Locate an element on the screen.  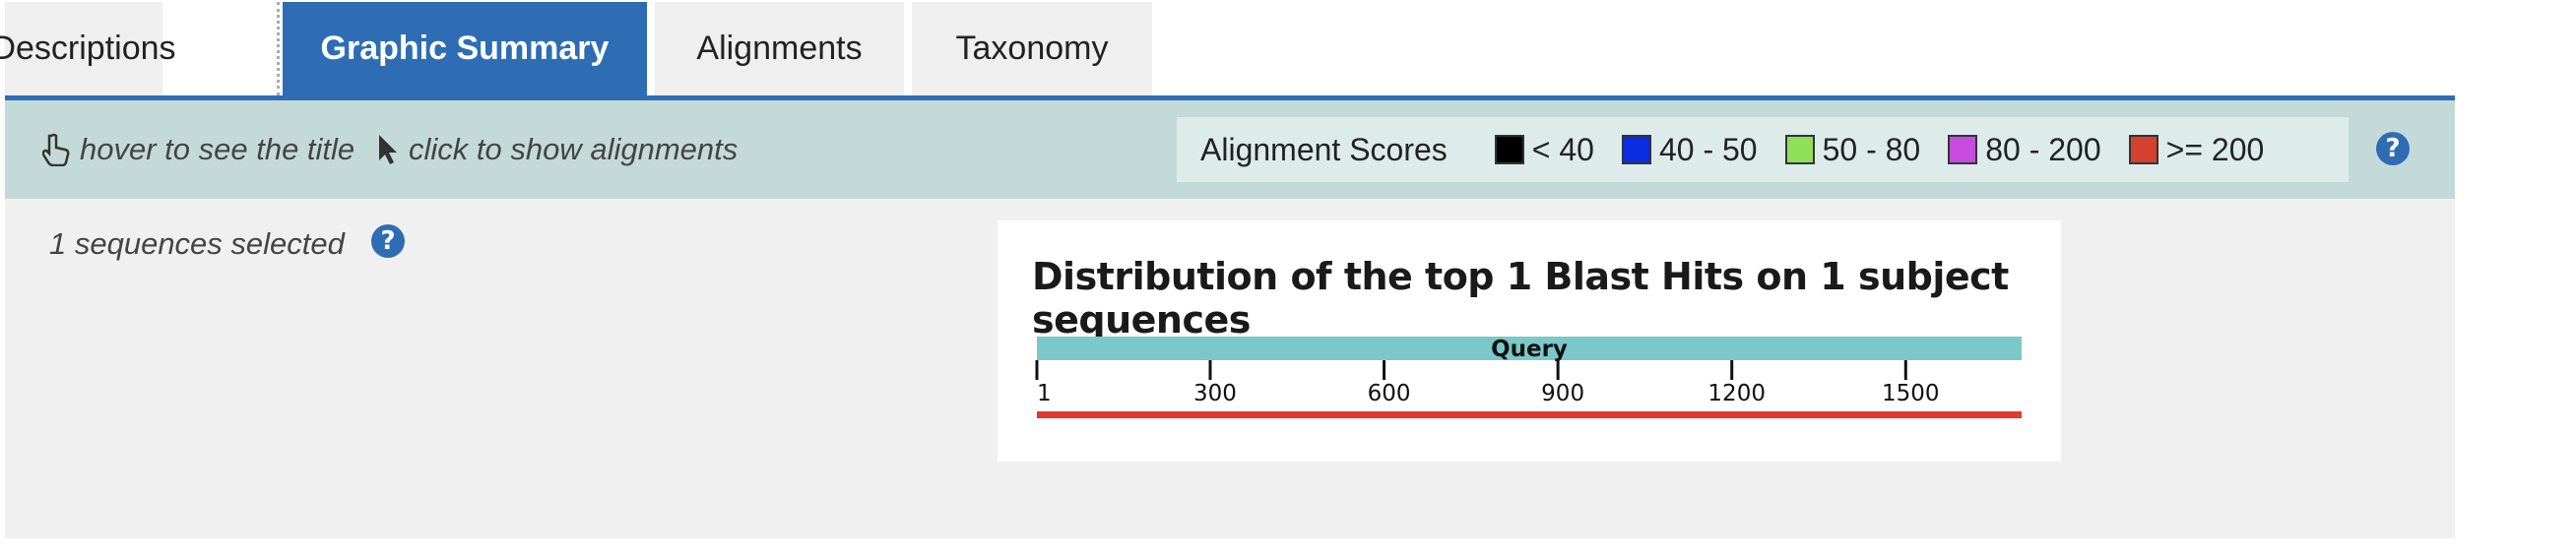
axis-tick-label: 1 is located at coordinates (1044, 393).